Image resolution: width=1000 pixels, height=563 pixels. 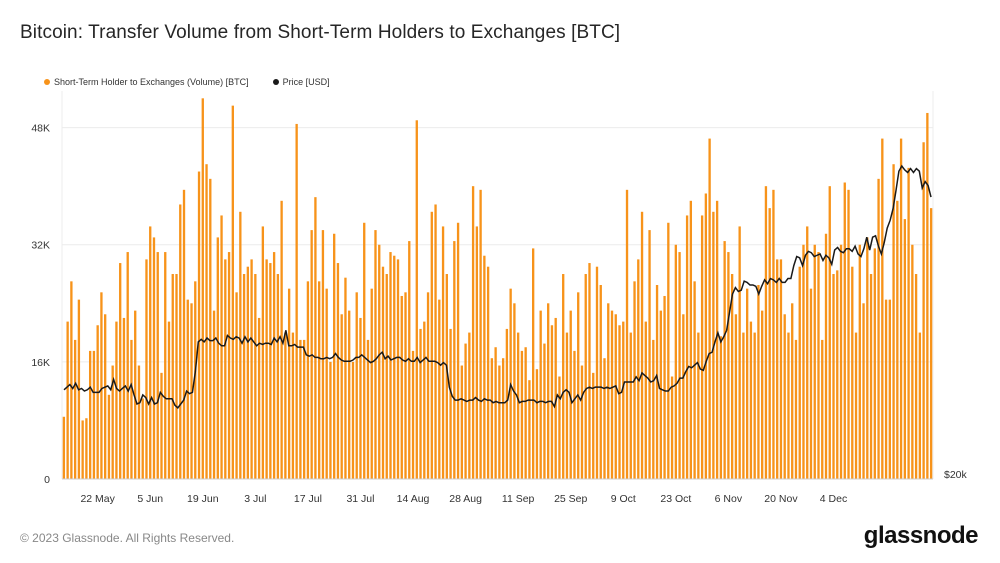 What do you see at coordinates (301, 82) in the screenshot?
I see `legend-item-price: Price [USD]` at bounding box center [301, 82].